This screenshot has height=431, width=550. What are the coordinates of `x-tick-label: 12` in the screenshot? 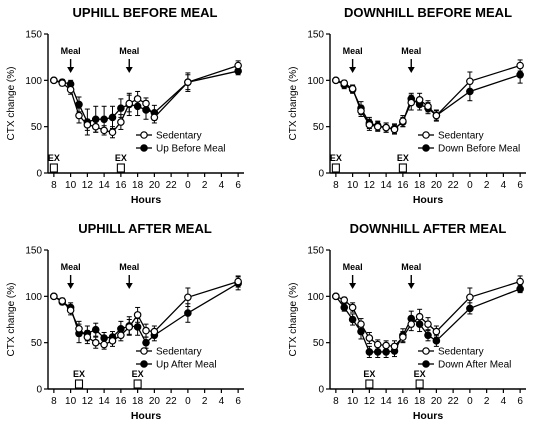 It's located at (88, 185).